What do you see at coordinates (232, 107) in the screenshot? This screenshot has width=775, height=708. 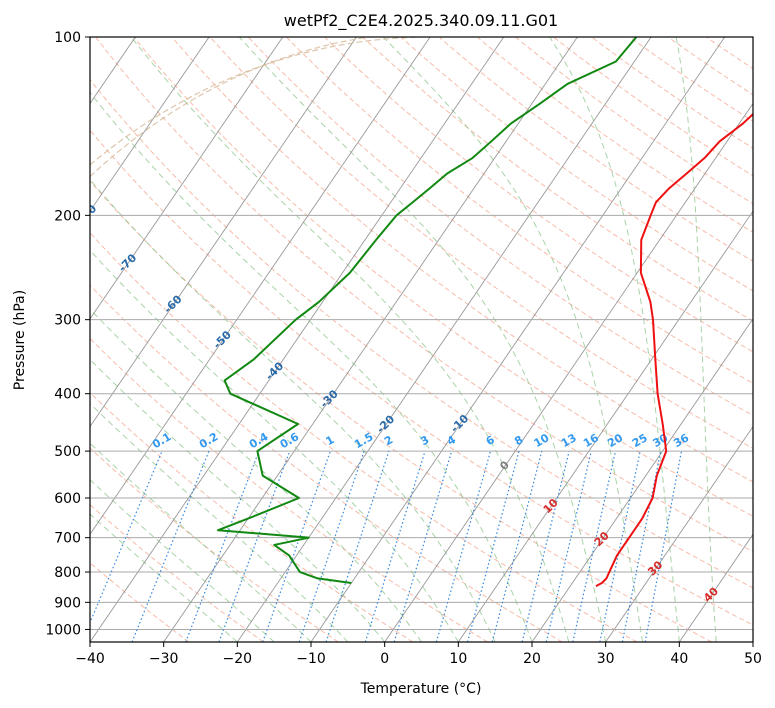 I see `guide-arc` at bounding box center [232, 107].